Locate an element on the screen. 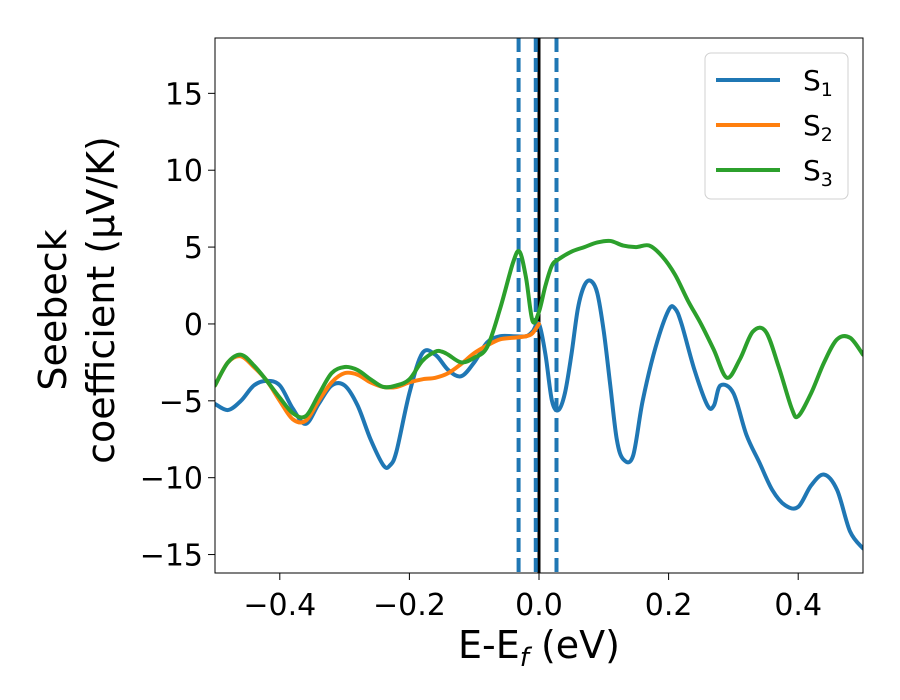 The width and height of the screenshot is (900, 700). x-tick-label: 0.0 is located at coordinates (539, 605).